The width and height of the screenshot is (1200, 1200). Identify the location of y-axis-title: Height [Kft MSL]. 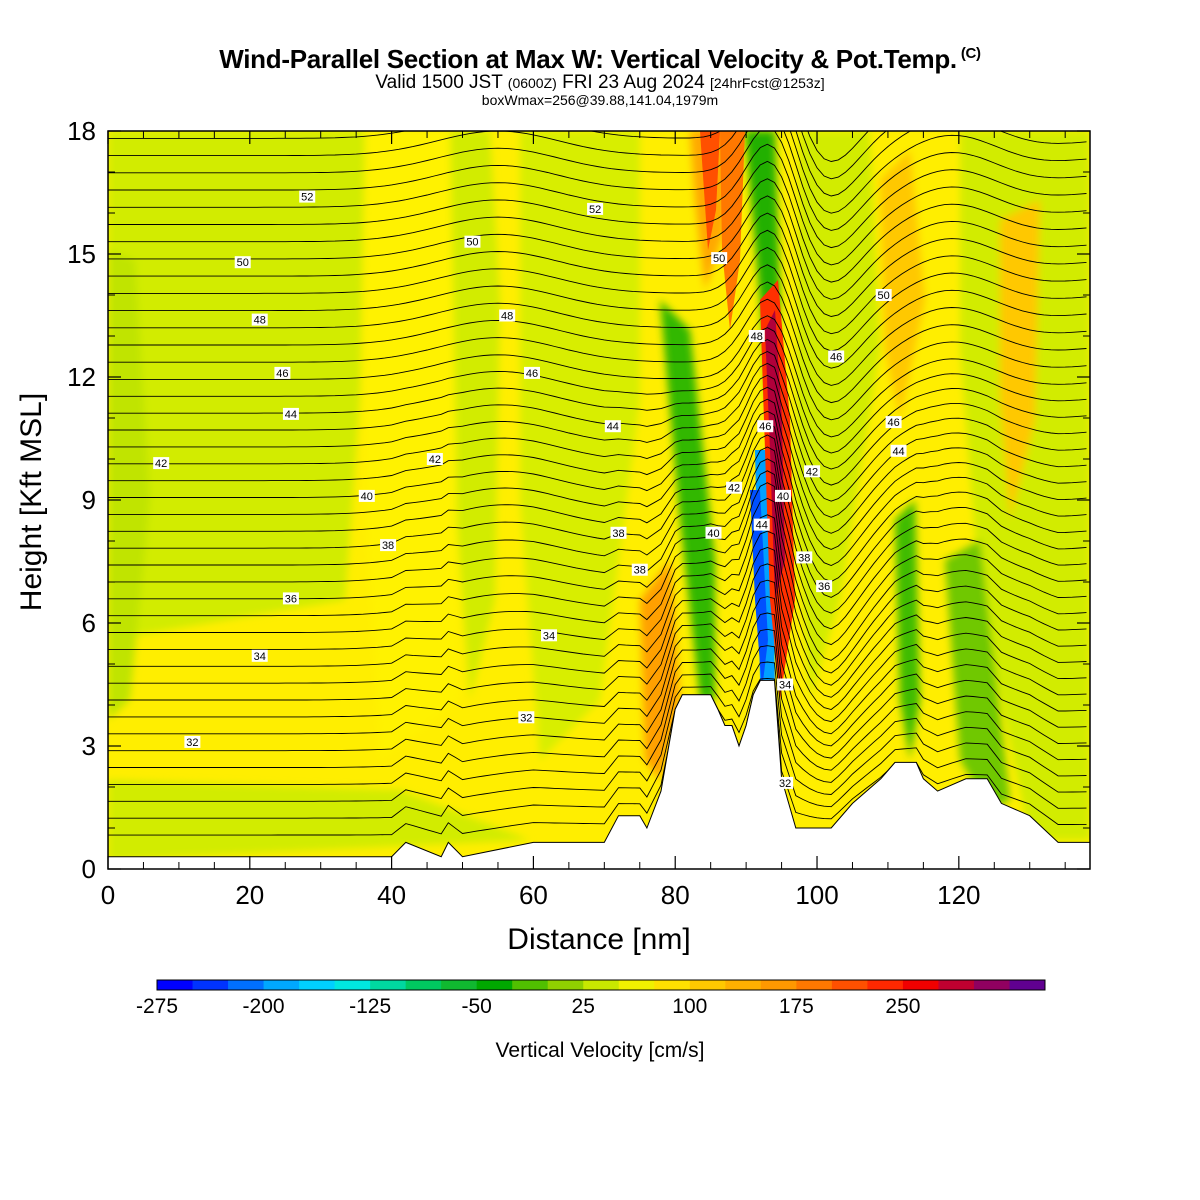
(31, 502).